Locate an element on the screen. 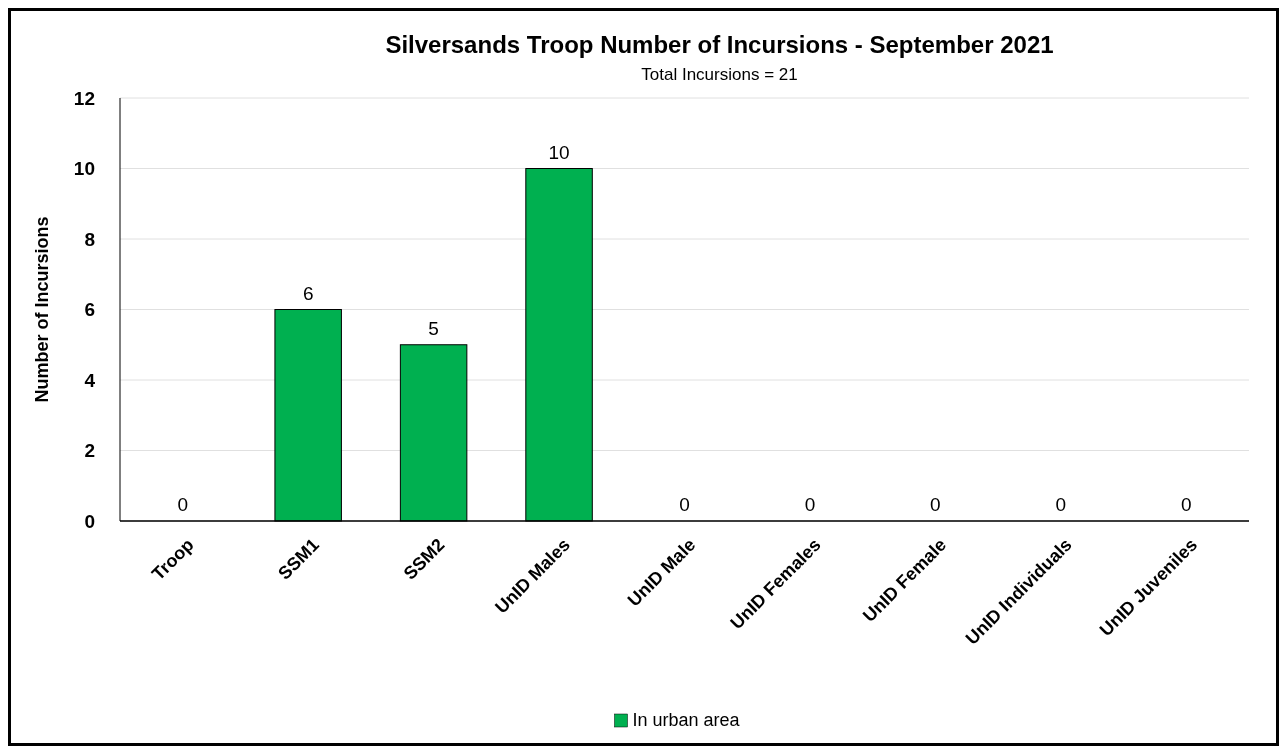  y-tick-label: 6 is located at coordinates (89, 310).